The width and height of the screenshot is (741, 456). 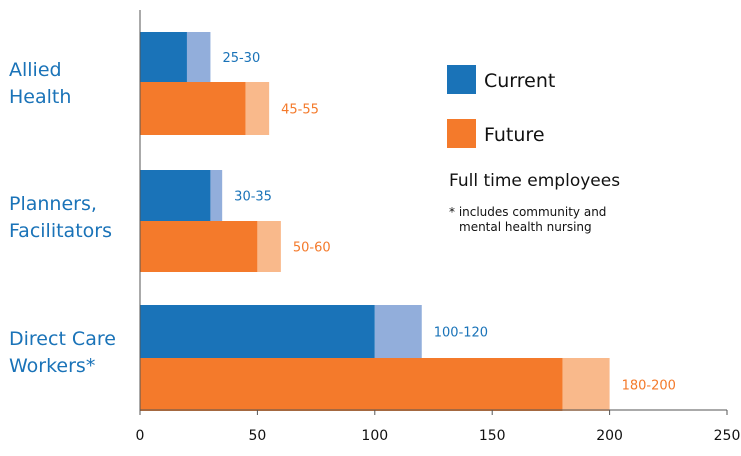 What do you see at coordinates (534, 181) in the screenshot?
I see `annotation-title: Full time employees` at bounding box center [534, 181].